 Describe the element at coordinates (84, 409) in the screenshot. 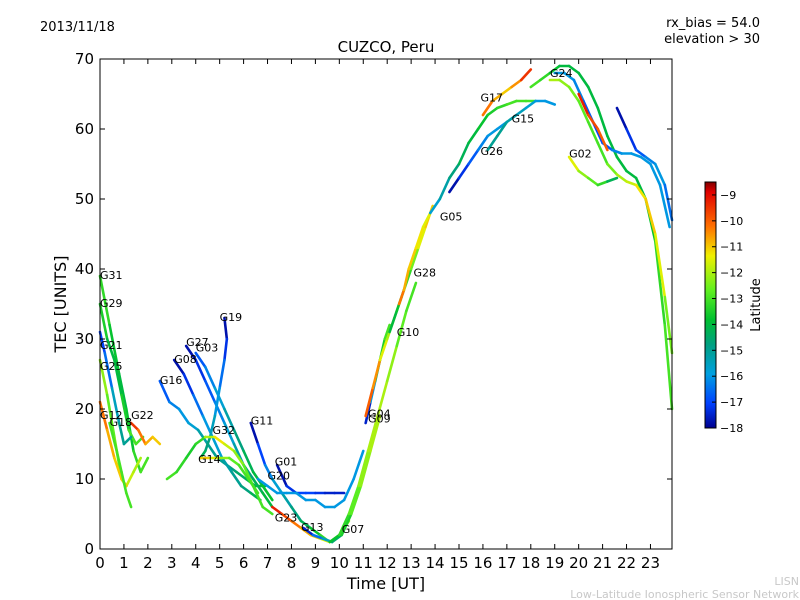

I see `y-tick-label: 20` at that location.